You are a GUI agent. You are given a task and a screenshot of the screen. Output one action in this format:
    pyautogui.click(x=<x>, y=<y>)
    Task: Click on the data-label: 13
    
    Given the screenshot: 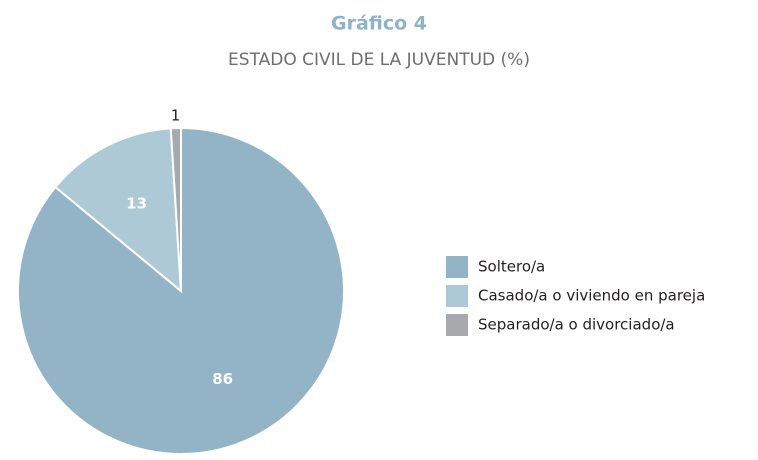 What is the action you would take?
    pyautogui.click(x=136, y=203)
    